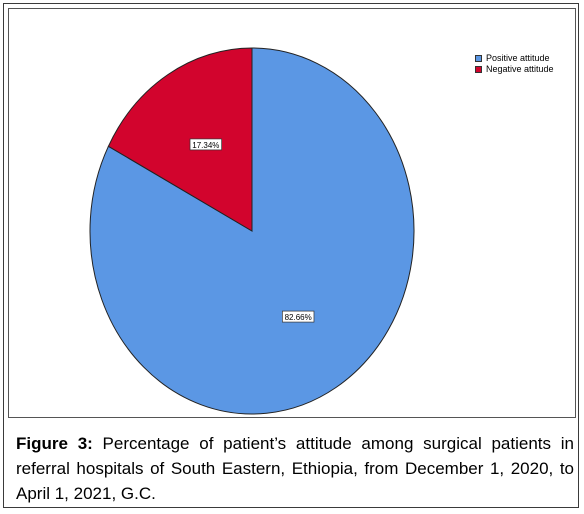 This screenshot has width=584, height=514. Describe the element at coordinates (54, 443) in the screenshot. I see `caption-prefix: Figure 3:` at that location.